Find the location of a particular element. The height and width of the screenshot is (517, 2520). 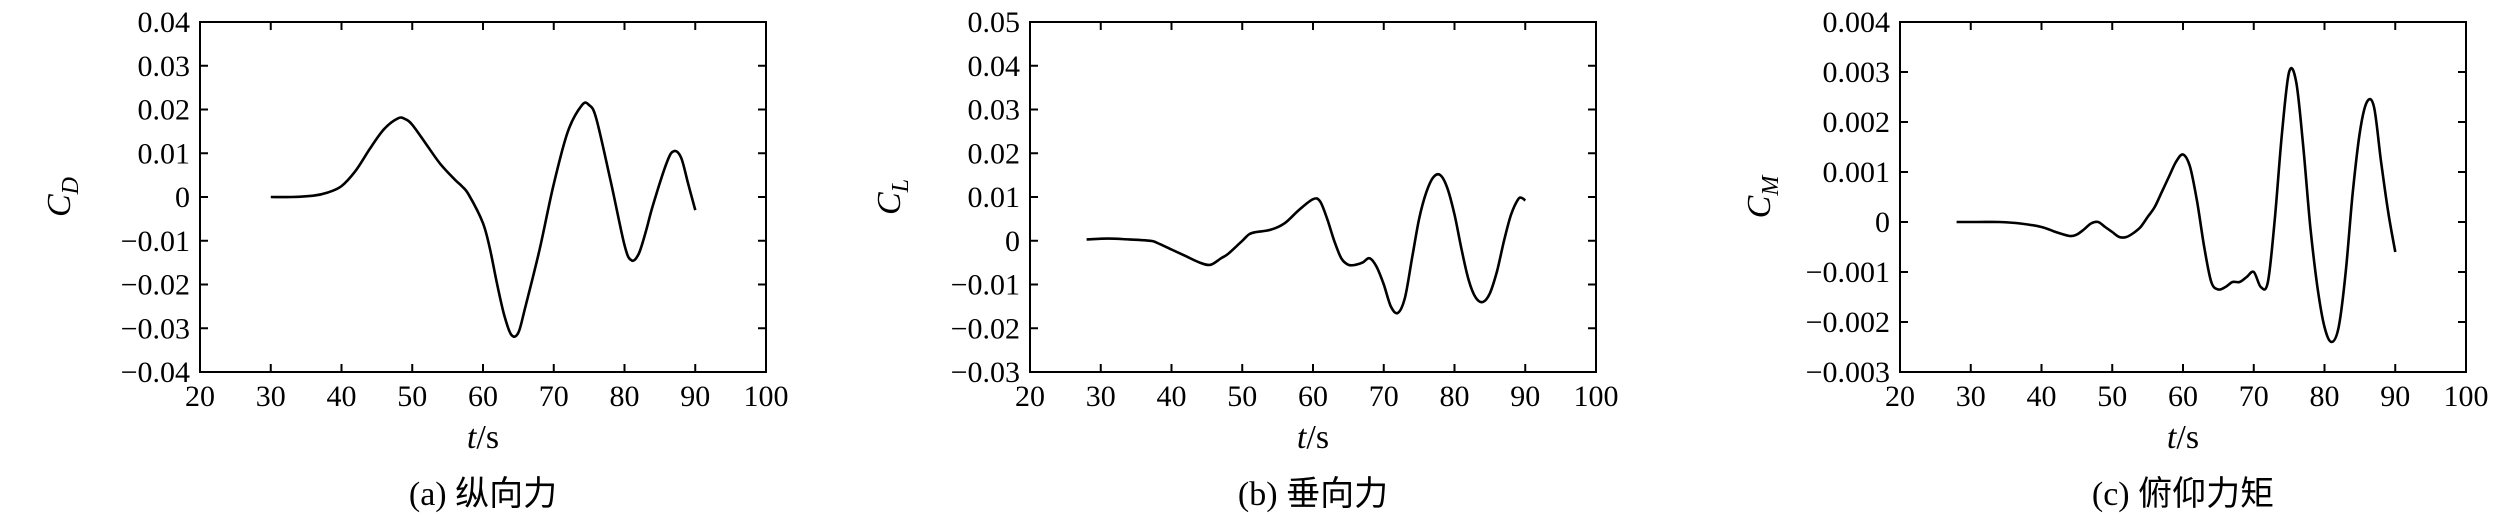

chart-caption: (b) 垂向力 is located at coordinates (1313, 494).